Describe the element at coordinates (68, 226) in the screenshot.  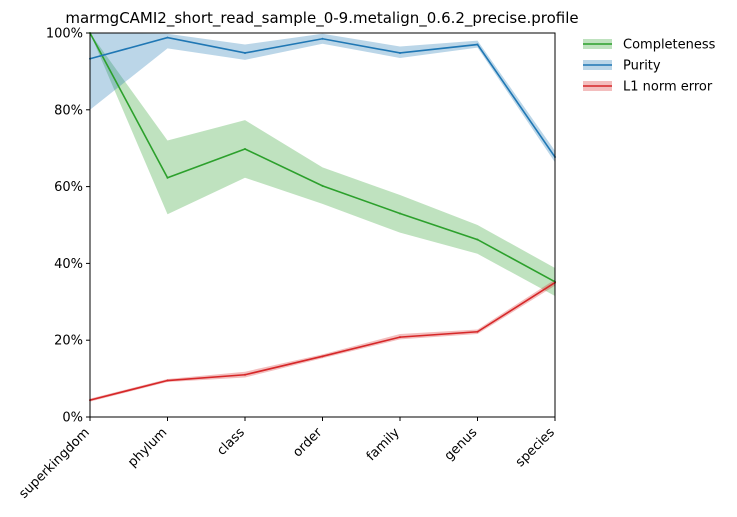
I see `y-axis: 0% 20% 40% 60% 80% 100%` at that location.